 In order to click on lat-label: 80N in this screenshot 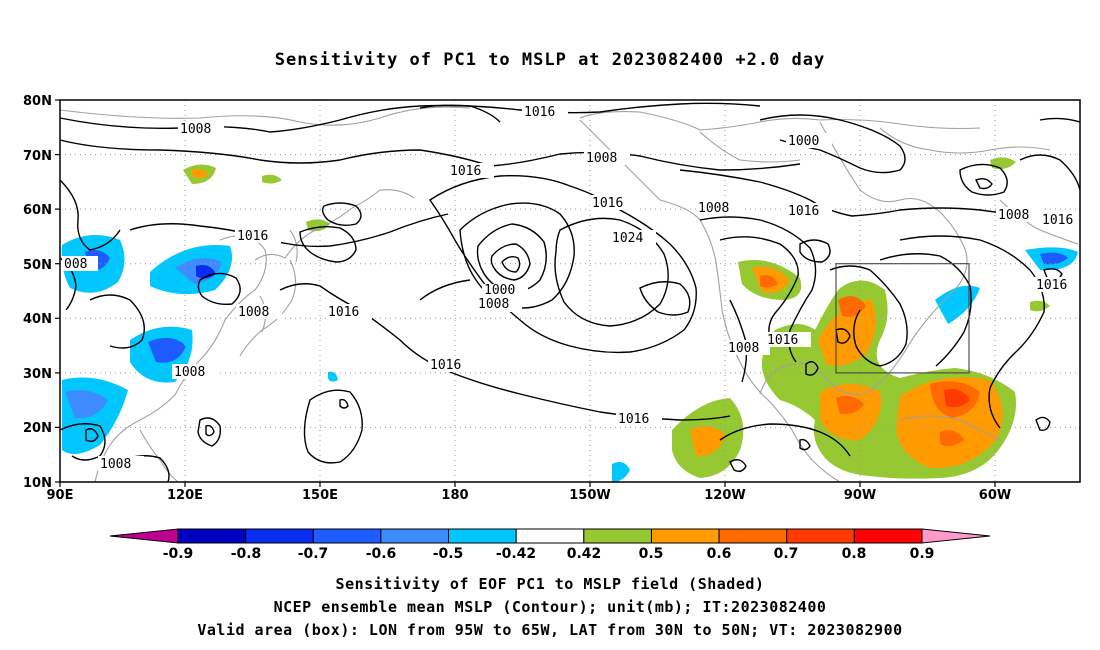, I will do `click(37, 101)`.